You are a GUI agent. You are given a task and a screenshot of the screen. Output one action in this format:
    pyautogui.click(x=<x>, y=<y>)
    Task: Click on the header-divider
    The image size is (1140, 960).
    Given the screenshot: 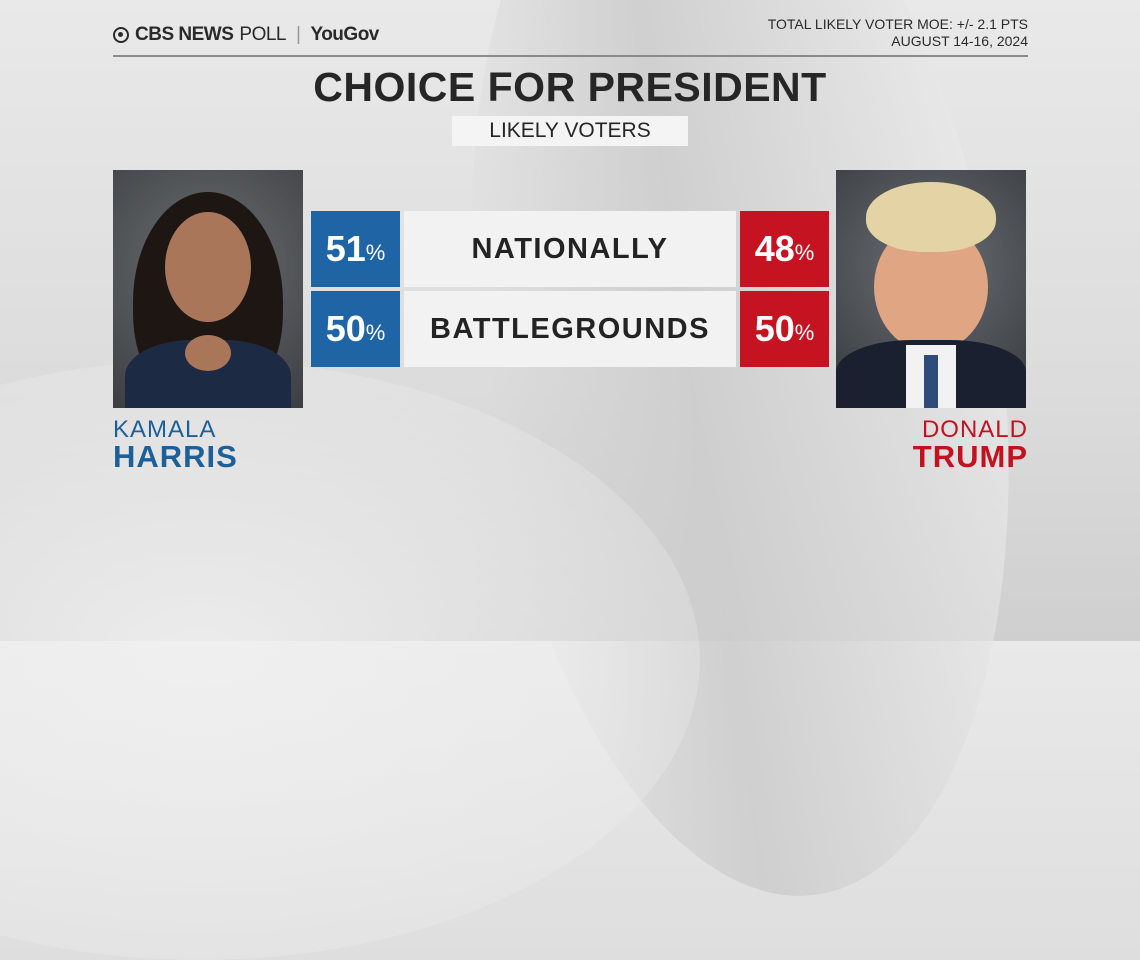 What is the action you would take?
    pyautogui.click(x=570, y=56)
    